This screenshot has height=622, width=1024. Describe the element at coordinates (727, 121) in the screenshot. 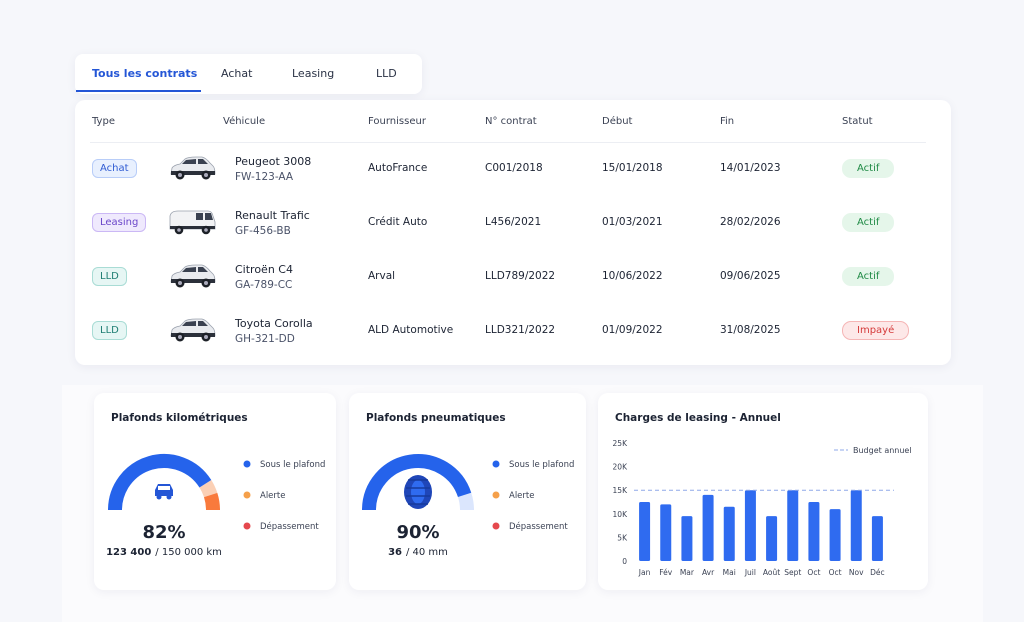

I see `column-header: Fin` at that location.